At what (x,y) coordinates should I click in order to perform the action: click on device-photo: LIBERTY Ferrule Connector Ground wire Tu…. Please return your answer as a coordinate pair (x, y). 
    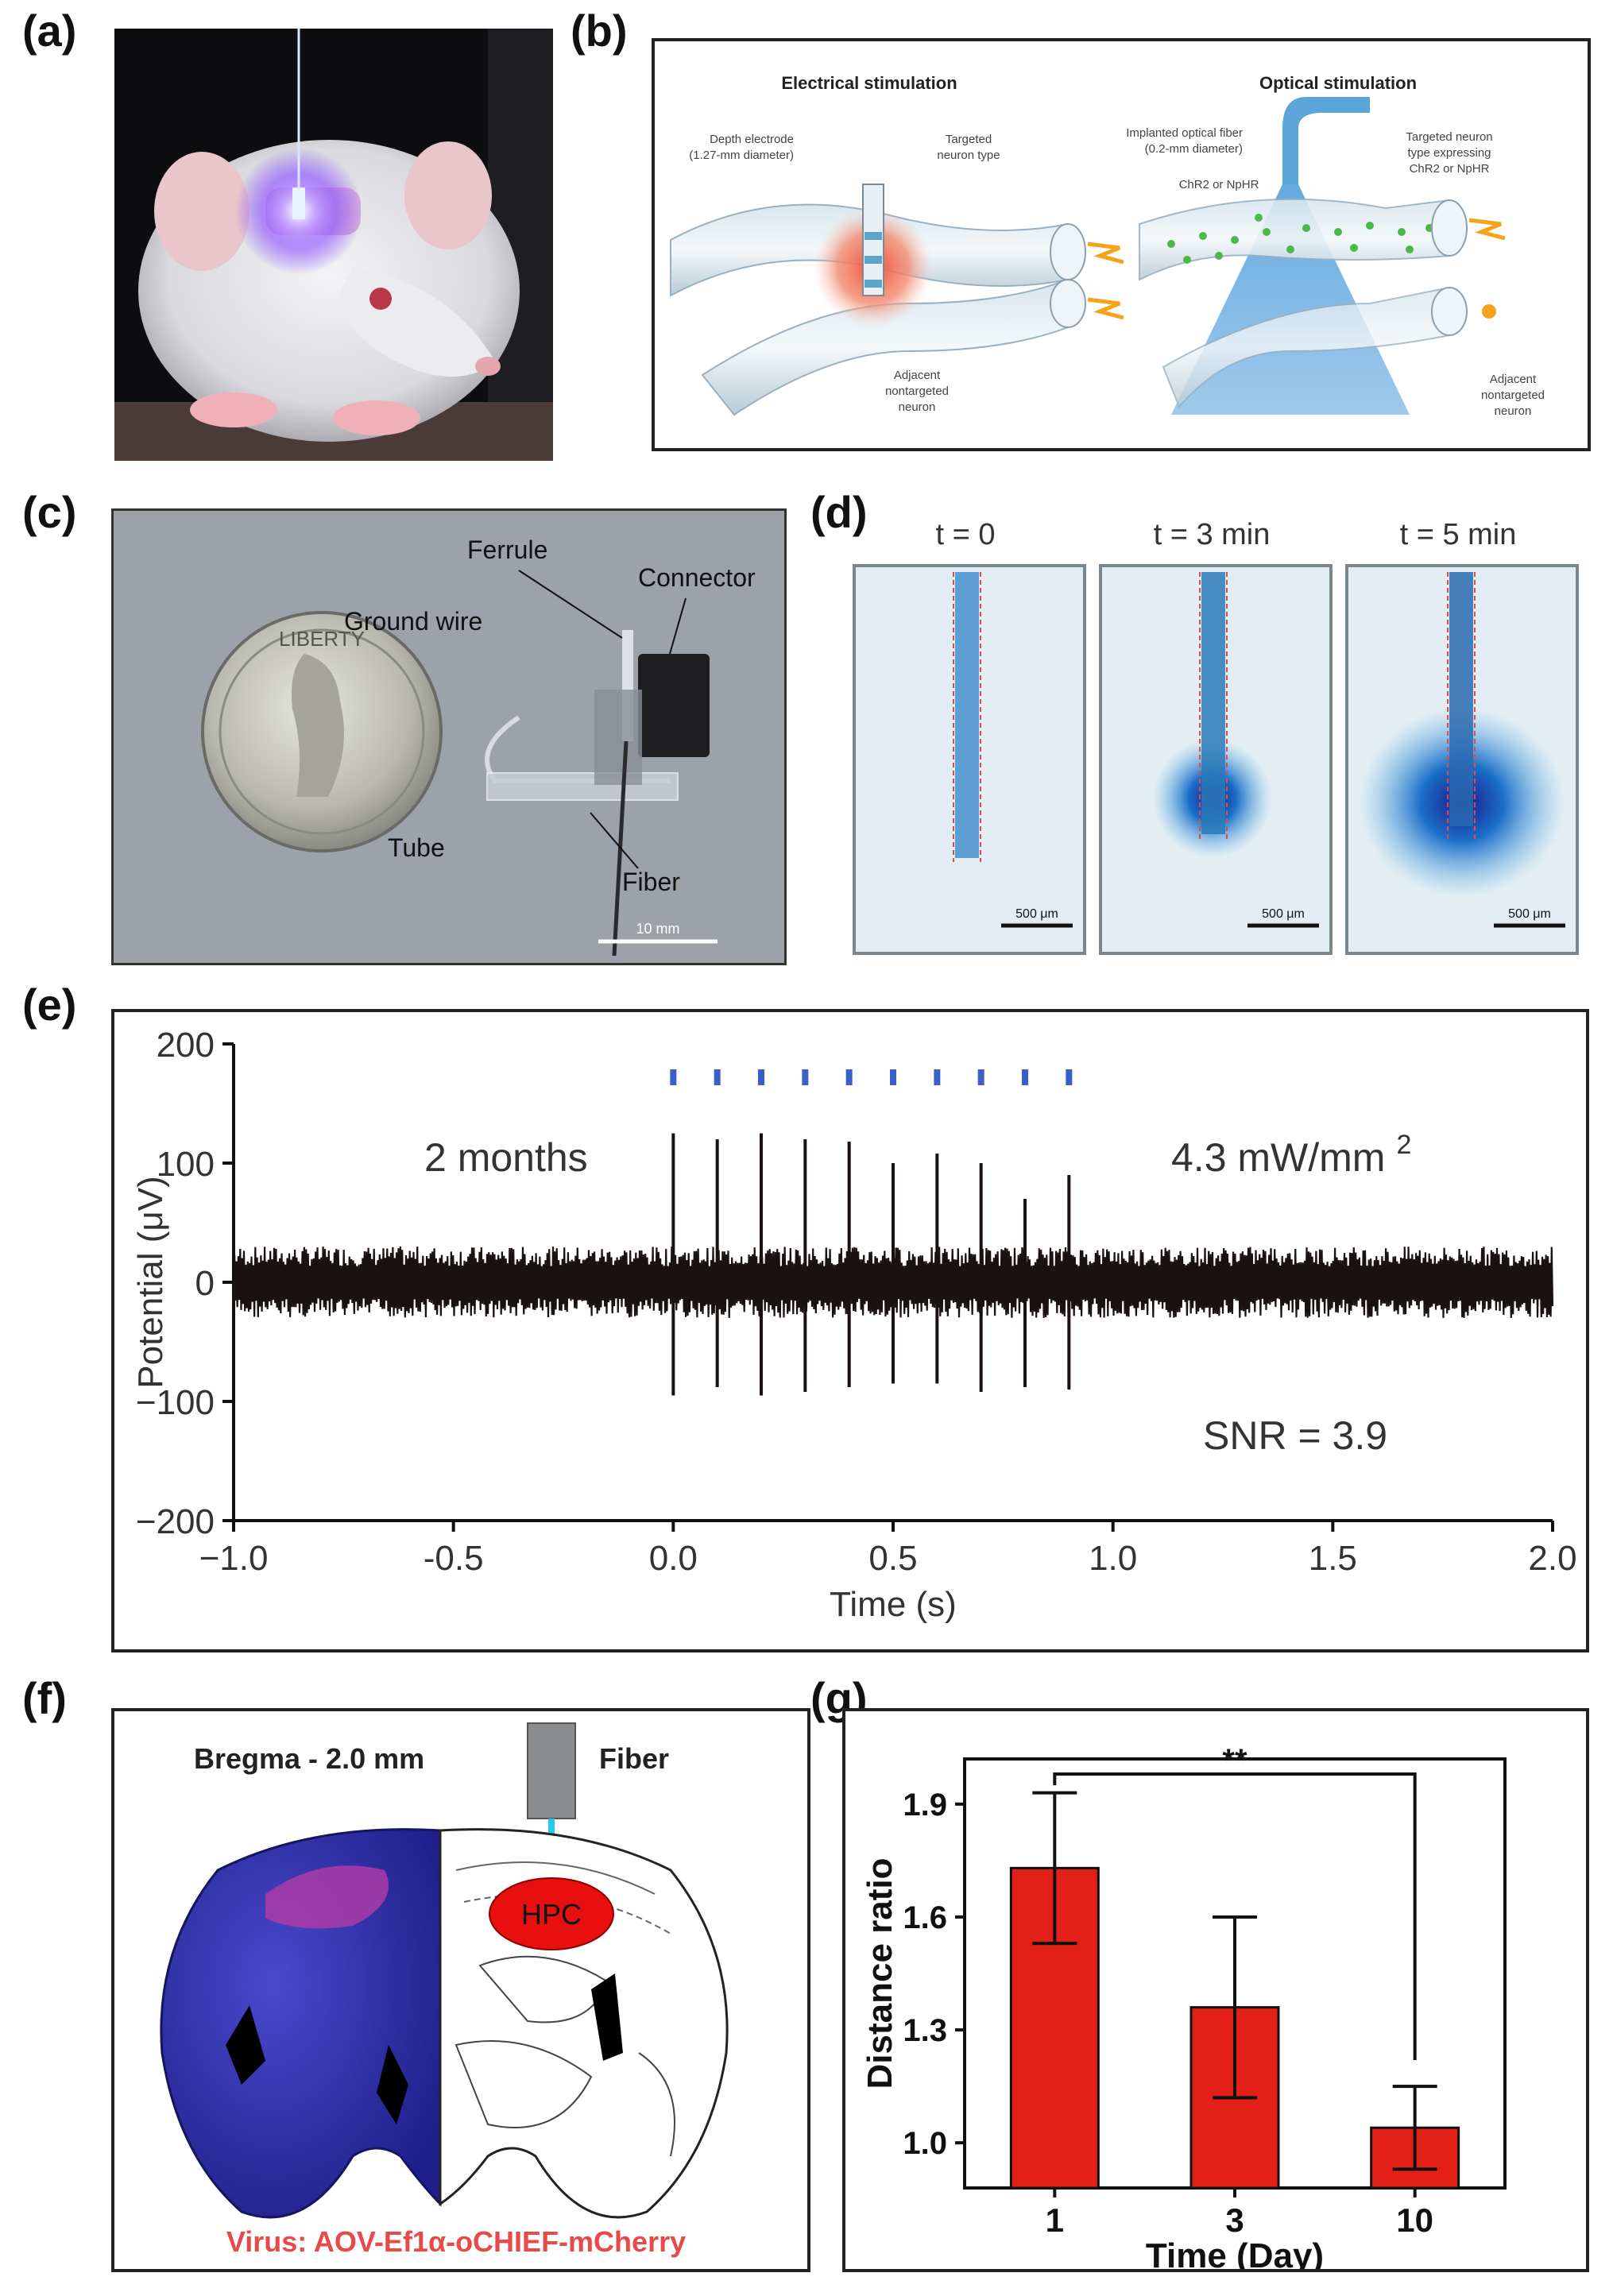
    Looking at the image, I should click on (449, 736).